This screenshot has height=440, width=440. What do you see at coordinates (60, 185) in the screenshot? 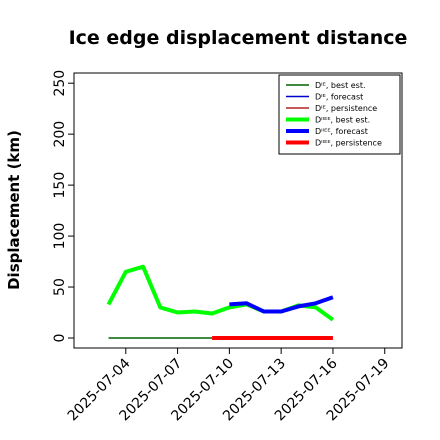
I see `y-tick-label: 150` at bounding box center [60, 185].